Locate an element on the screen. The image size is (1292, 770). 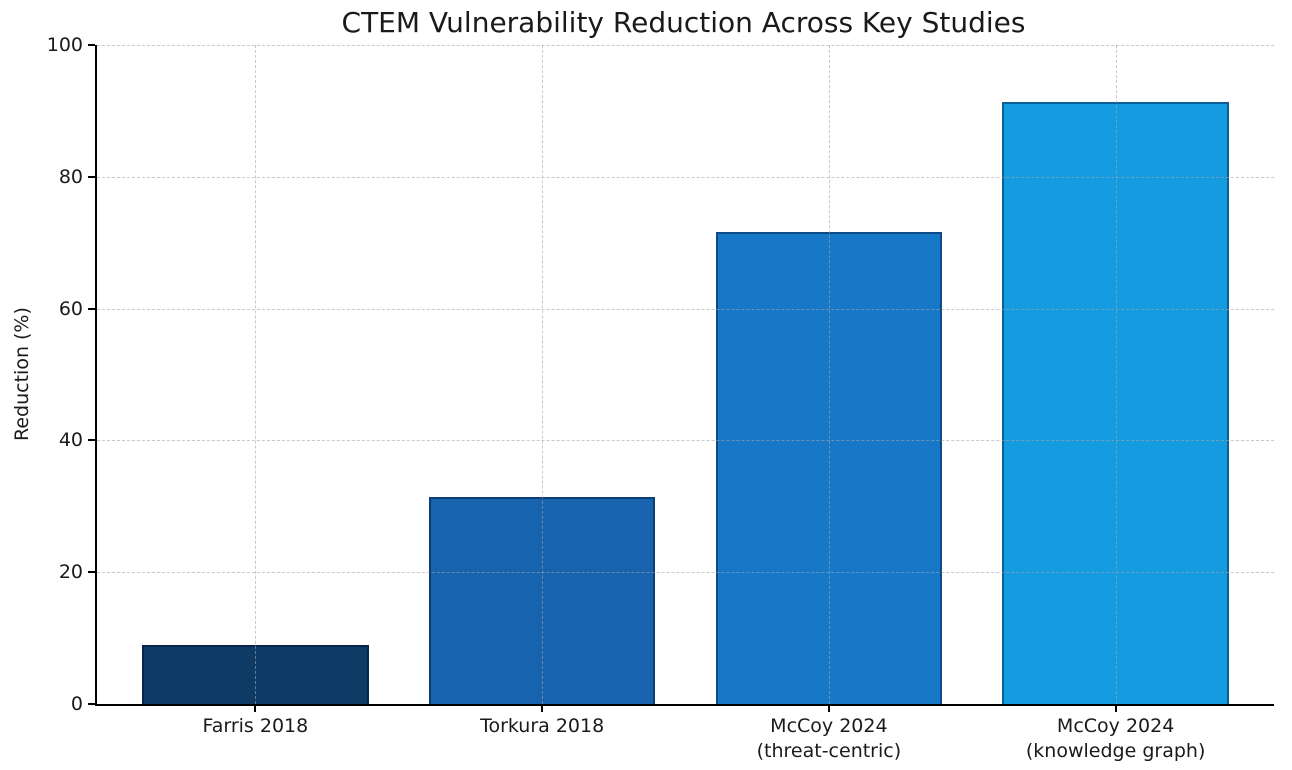
y-tick-label: 20 is located at coordinates (70, 572).